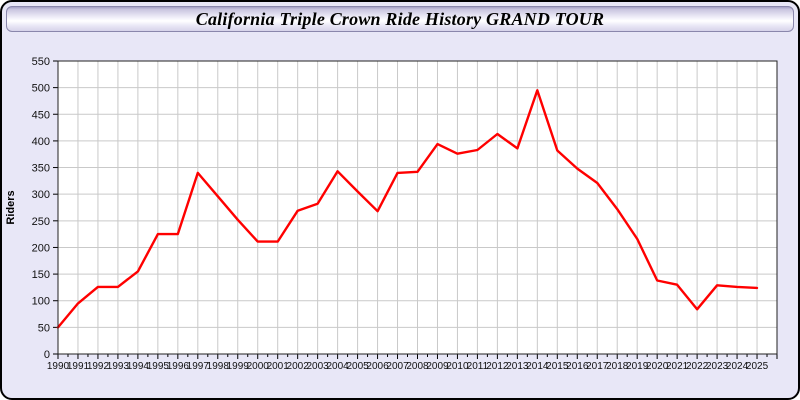 Image resolution: width=800 pixels, height=400 pixels. What do you see at coordinates (158, 366) in the screenshot?
I see `svg-text: 1995` at bounding box center [158, 366].